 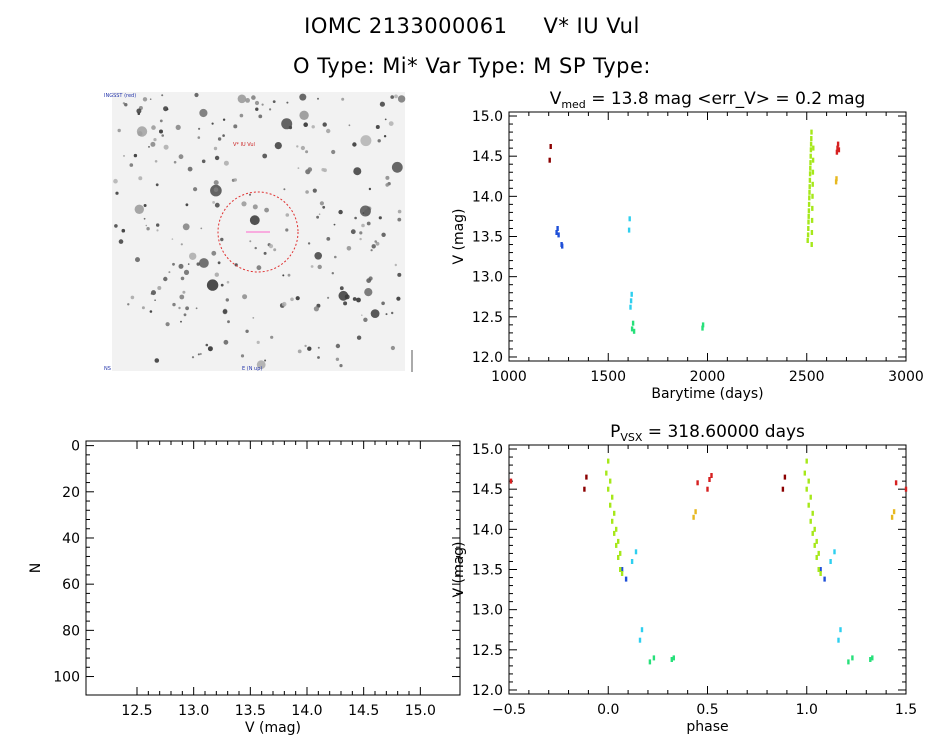 What do you see at coordinates (420, 711) in the screenshot?
I see `x-tick-label: 15.0` at bounding box center [420, 711].